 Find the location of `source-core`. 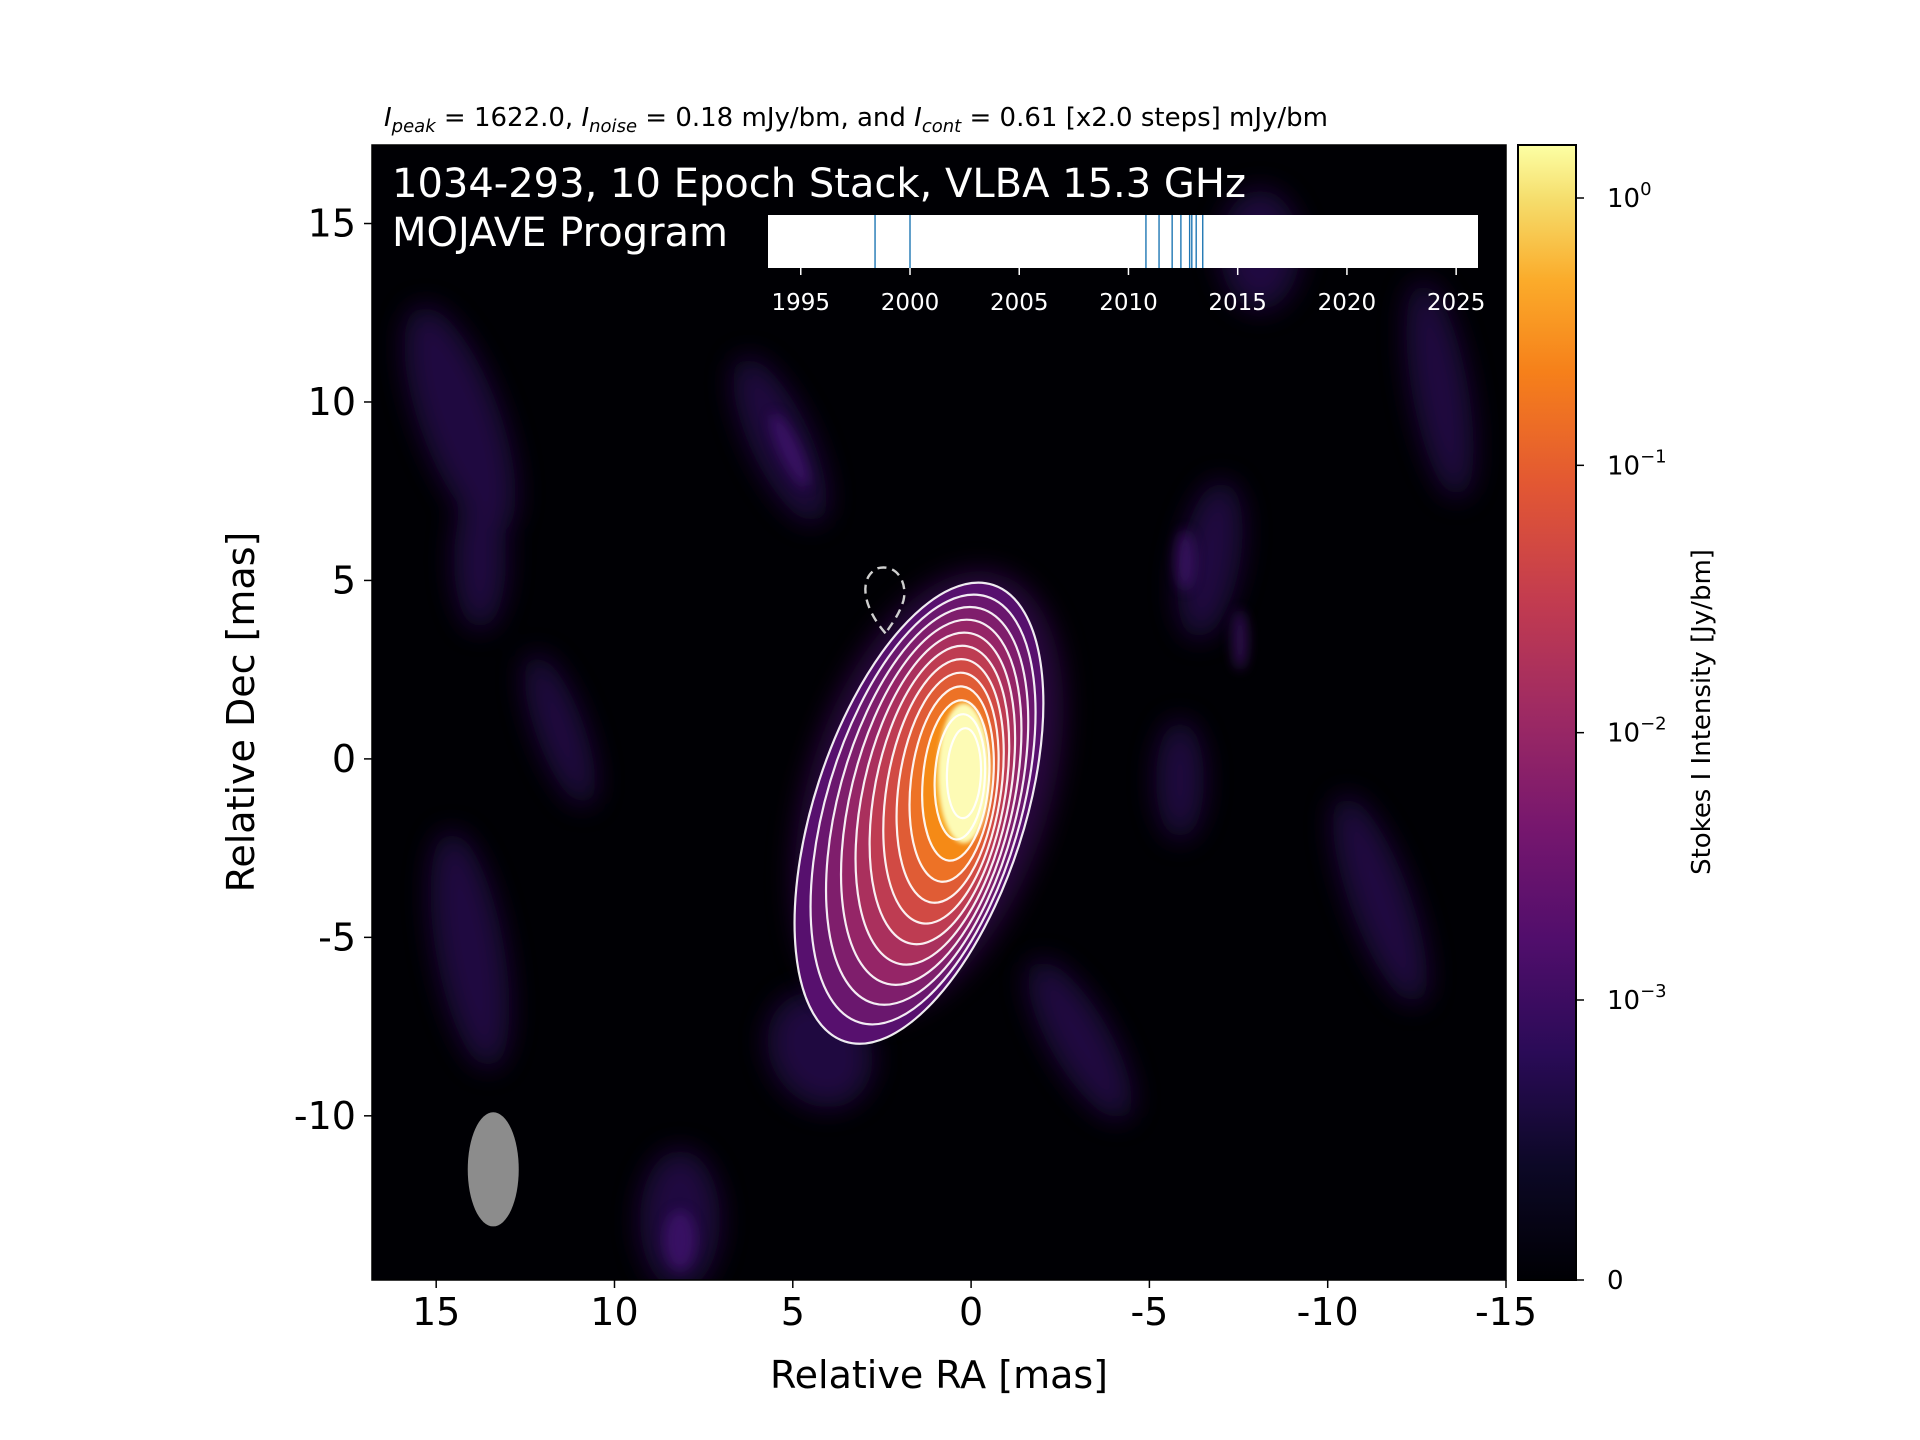

source-core is located at coordinates (963, 773).